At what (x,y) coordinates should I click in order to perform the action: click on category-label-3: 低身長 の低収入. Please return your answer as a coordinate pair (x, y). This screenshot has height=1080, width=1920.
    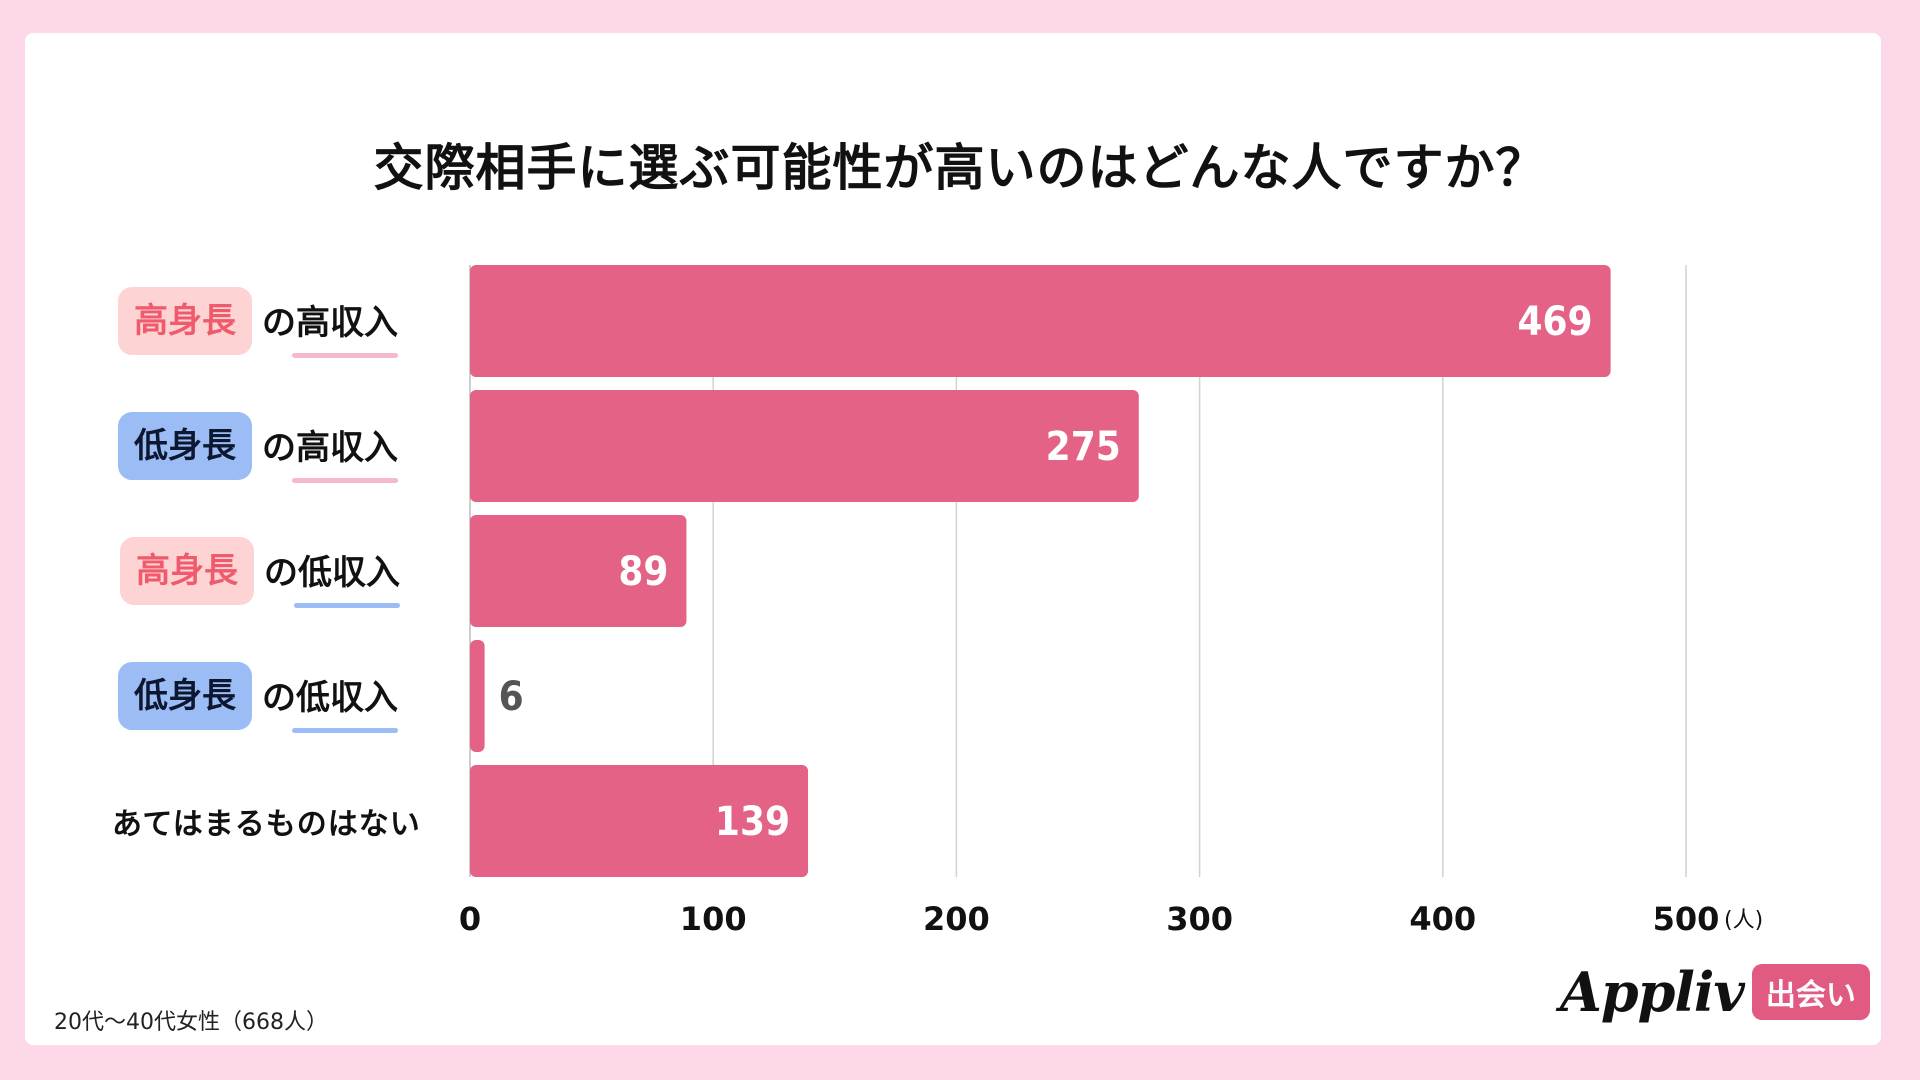
    Looking at the image, I should click on (258, 697).